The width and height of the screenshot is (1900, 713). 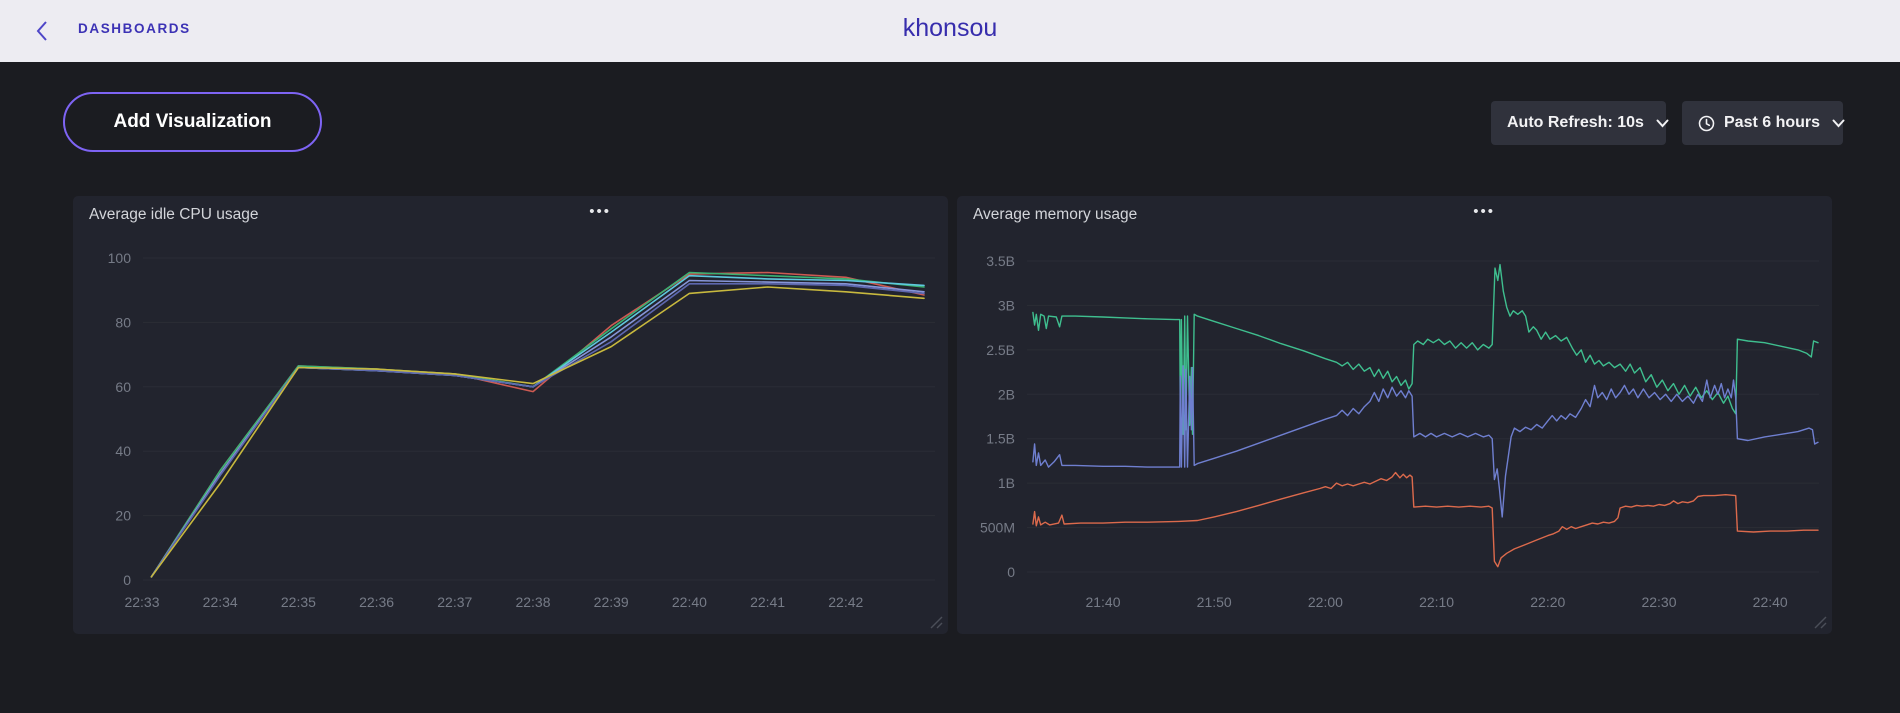 What do you see at coordinates (767, 602) in the screenshot?
I see `svg-text: 22:41` at bounding box center [767, 602].